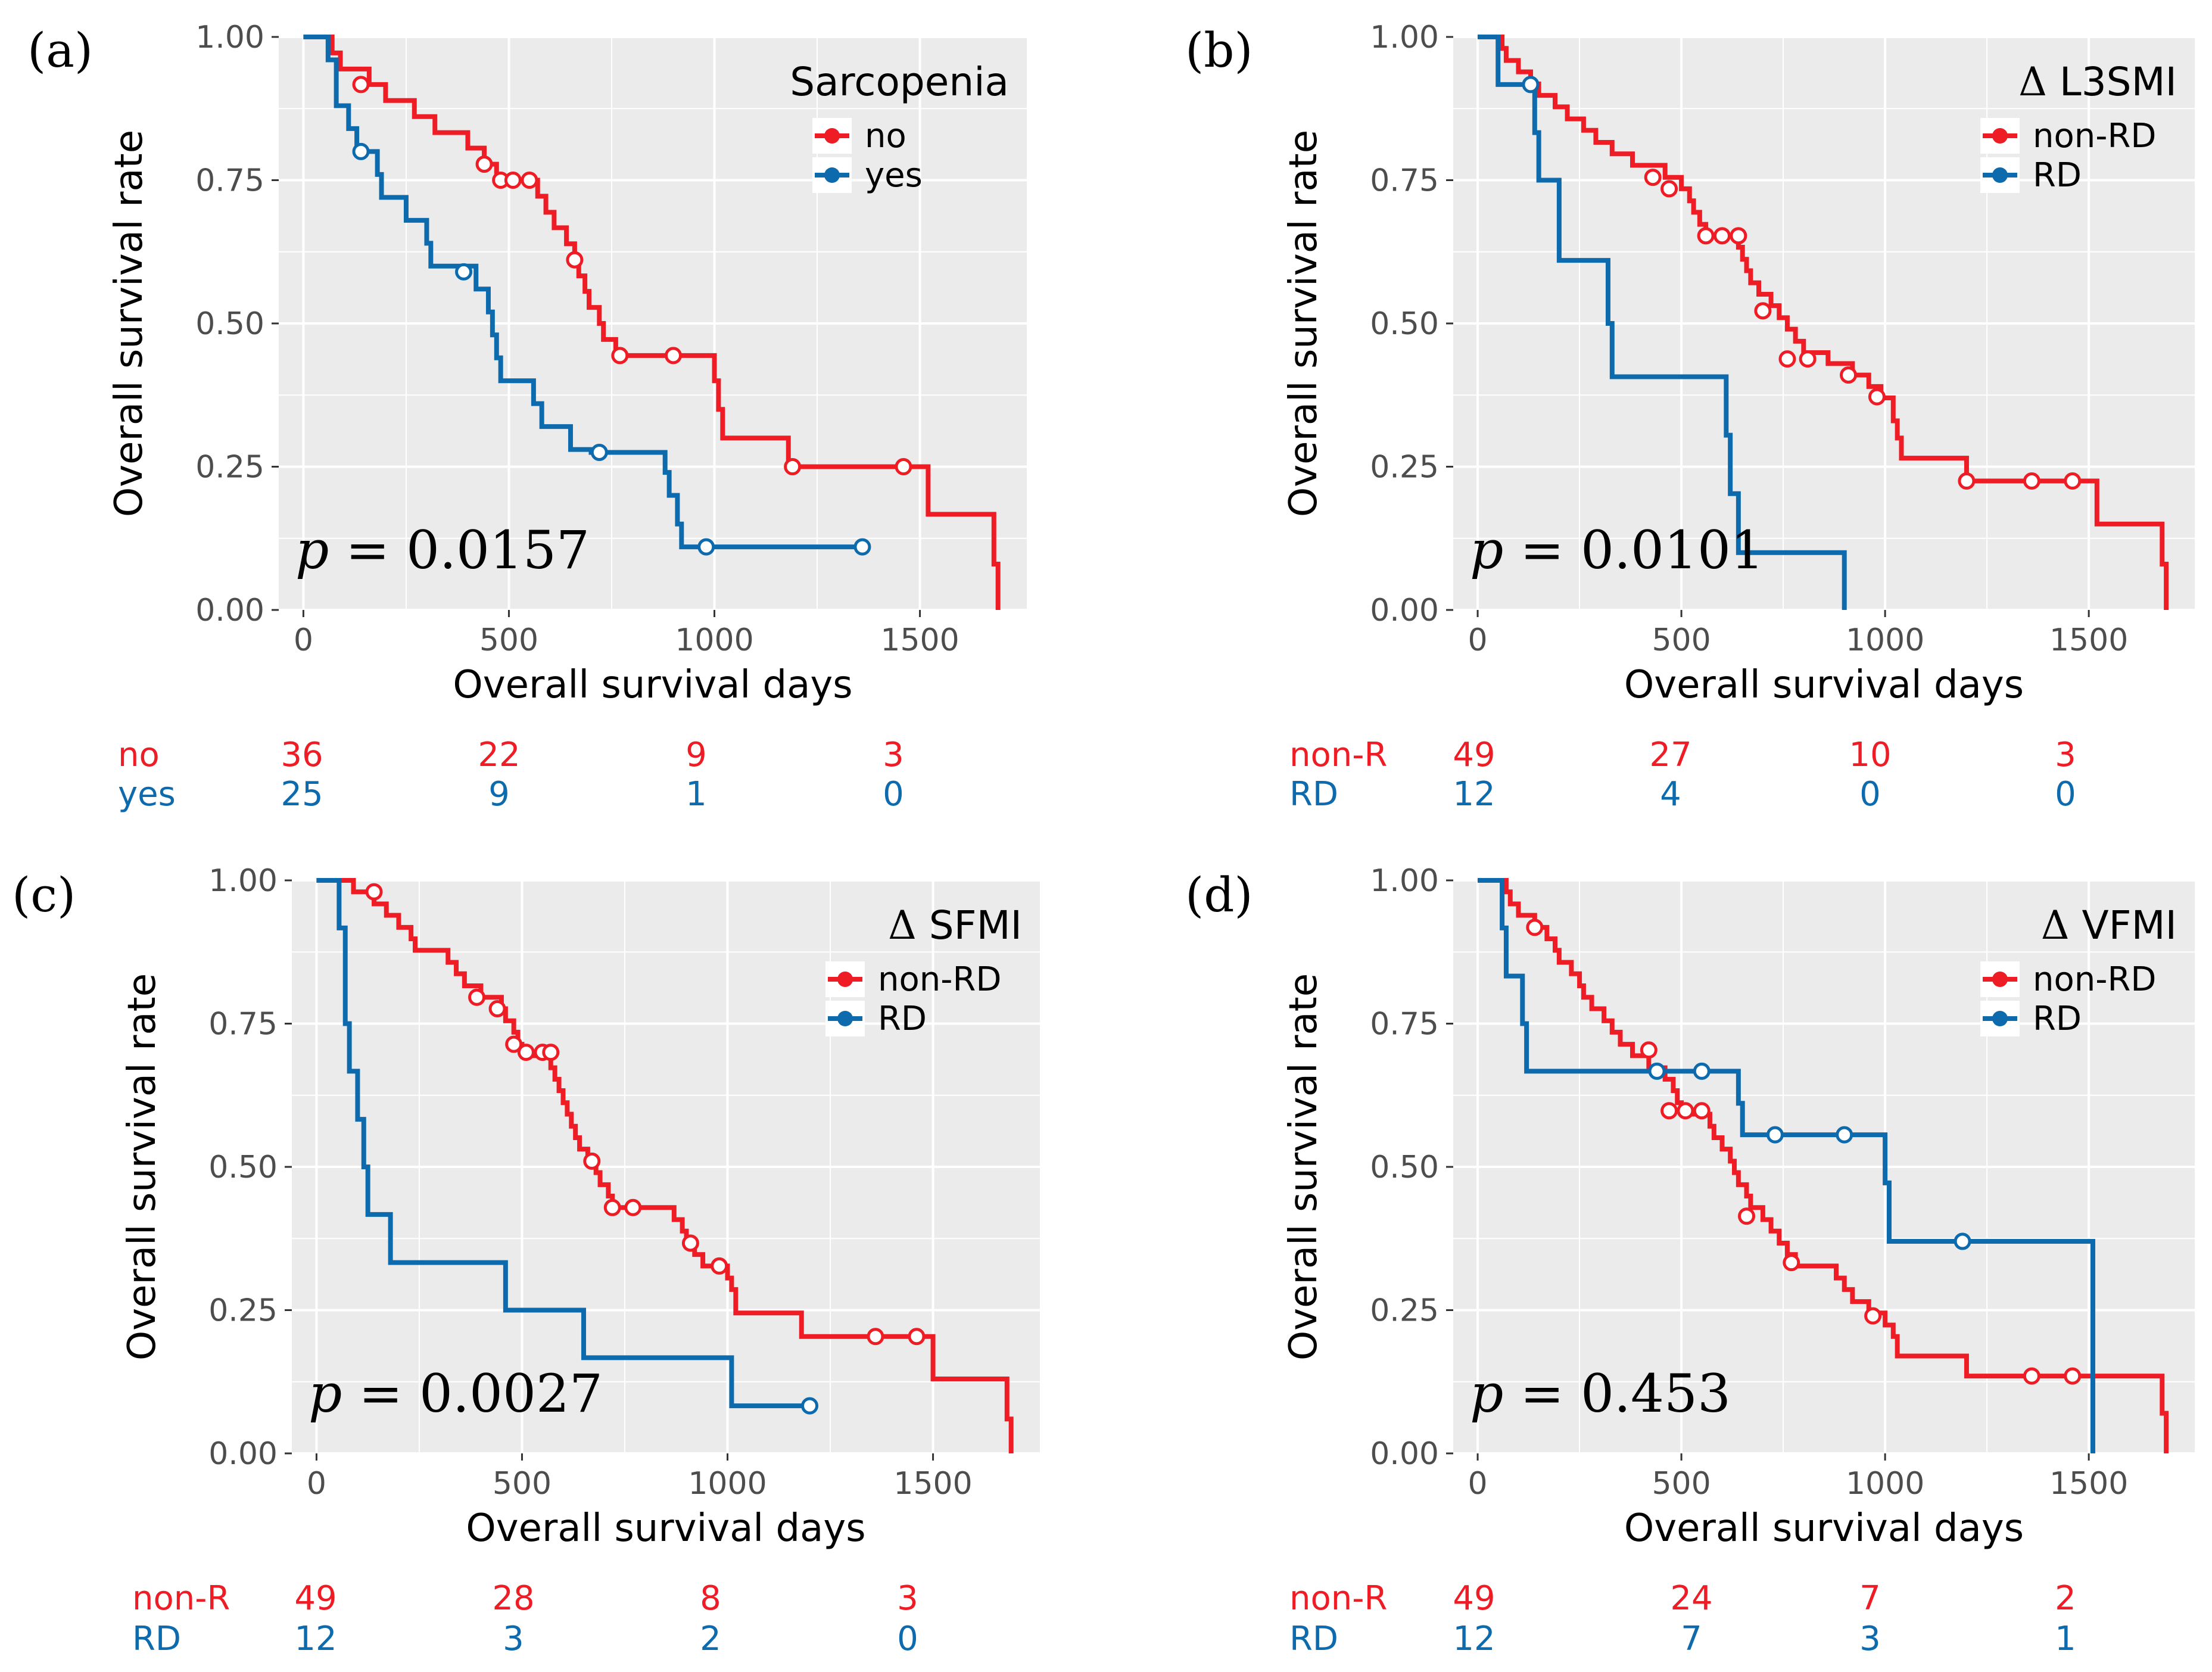 The image size is (2212, 1672). What do you see at coordinates (2097, 82) in the screenshot?
I see `legend-title: Δ L3SMI` at bounding box center [2097, 82].